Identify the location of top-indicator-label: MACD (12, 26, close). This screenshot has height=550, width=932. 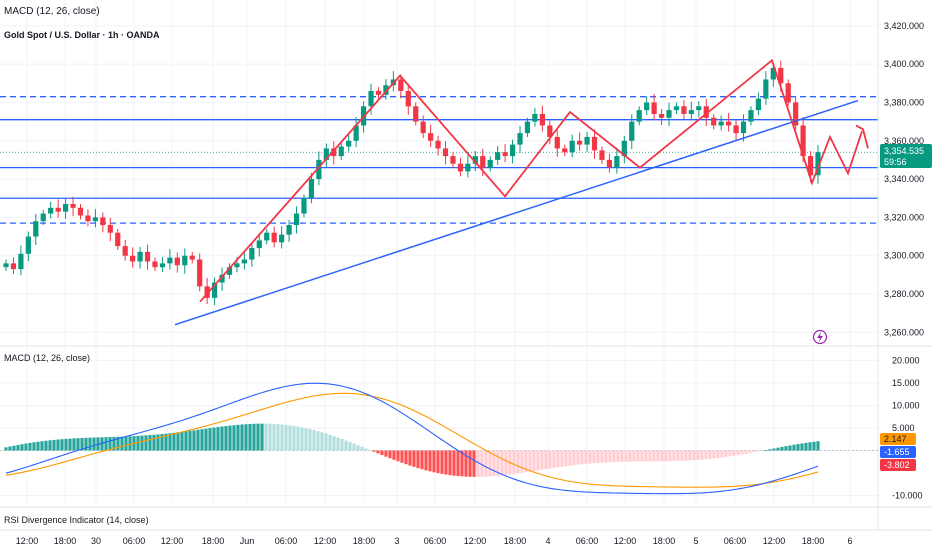
(52, 11).